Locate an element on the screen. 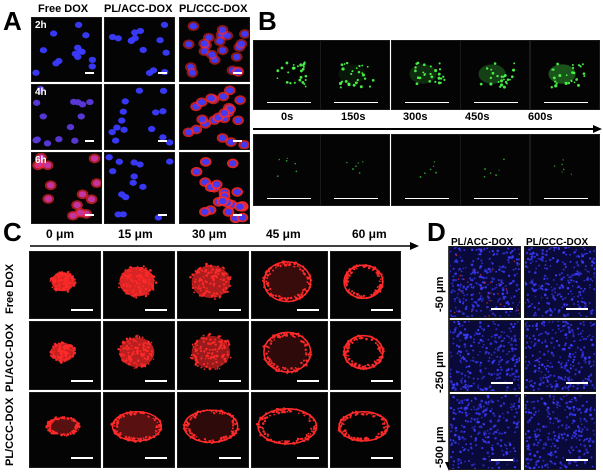  depth-label: 15 μm is located at coordinates (135, 234).